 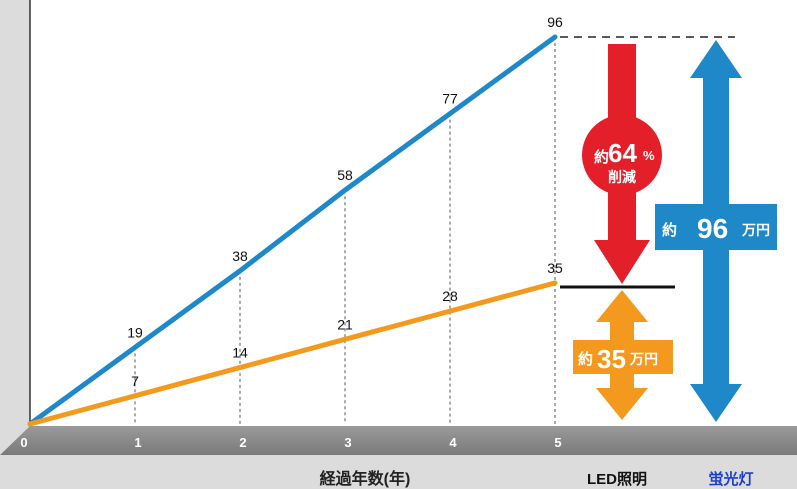 What do you see at coordinates (669, 230) in the screenshot?
I see `fluorescent-total-prefix: 約` at bounding box center [669, 230].